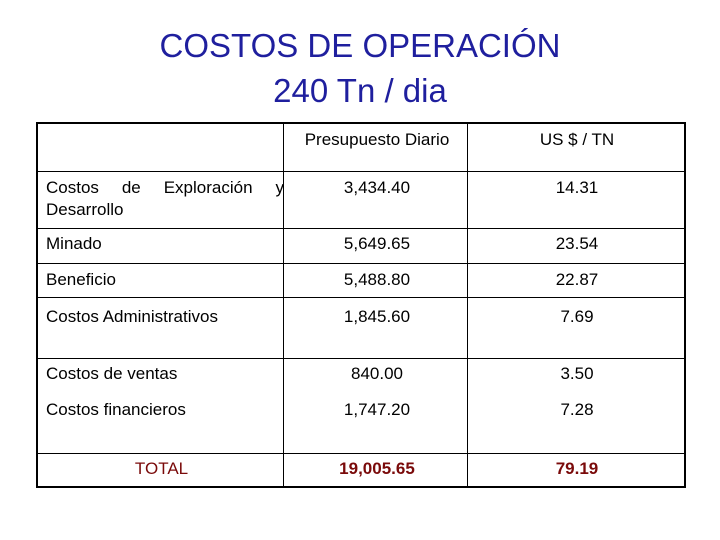  Describe the element at coordinates (577, 409) in the screenshot. I see `table-row-us-tn: 7.28` at that location.